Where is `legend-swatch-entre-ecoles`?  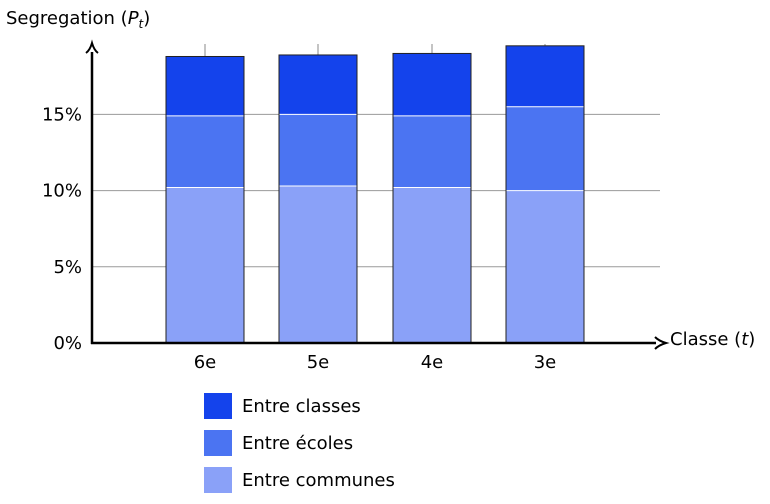
legend-swatch-entre-ecoles is located at coordinates (218, 443).